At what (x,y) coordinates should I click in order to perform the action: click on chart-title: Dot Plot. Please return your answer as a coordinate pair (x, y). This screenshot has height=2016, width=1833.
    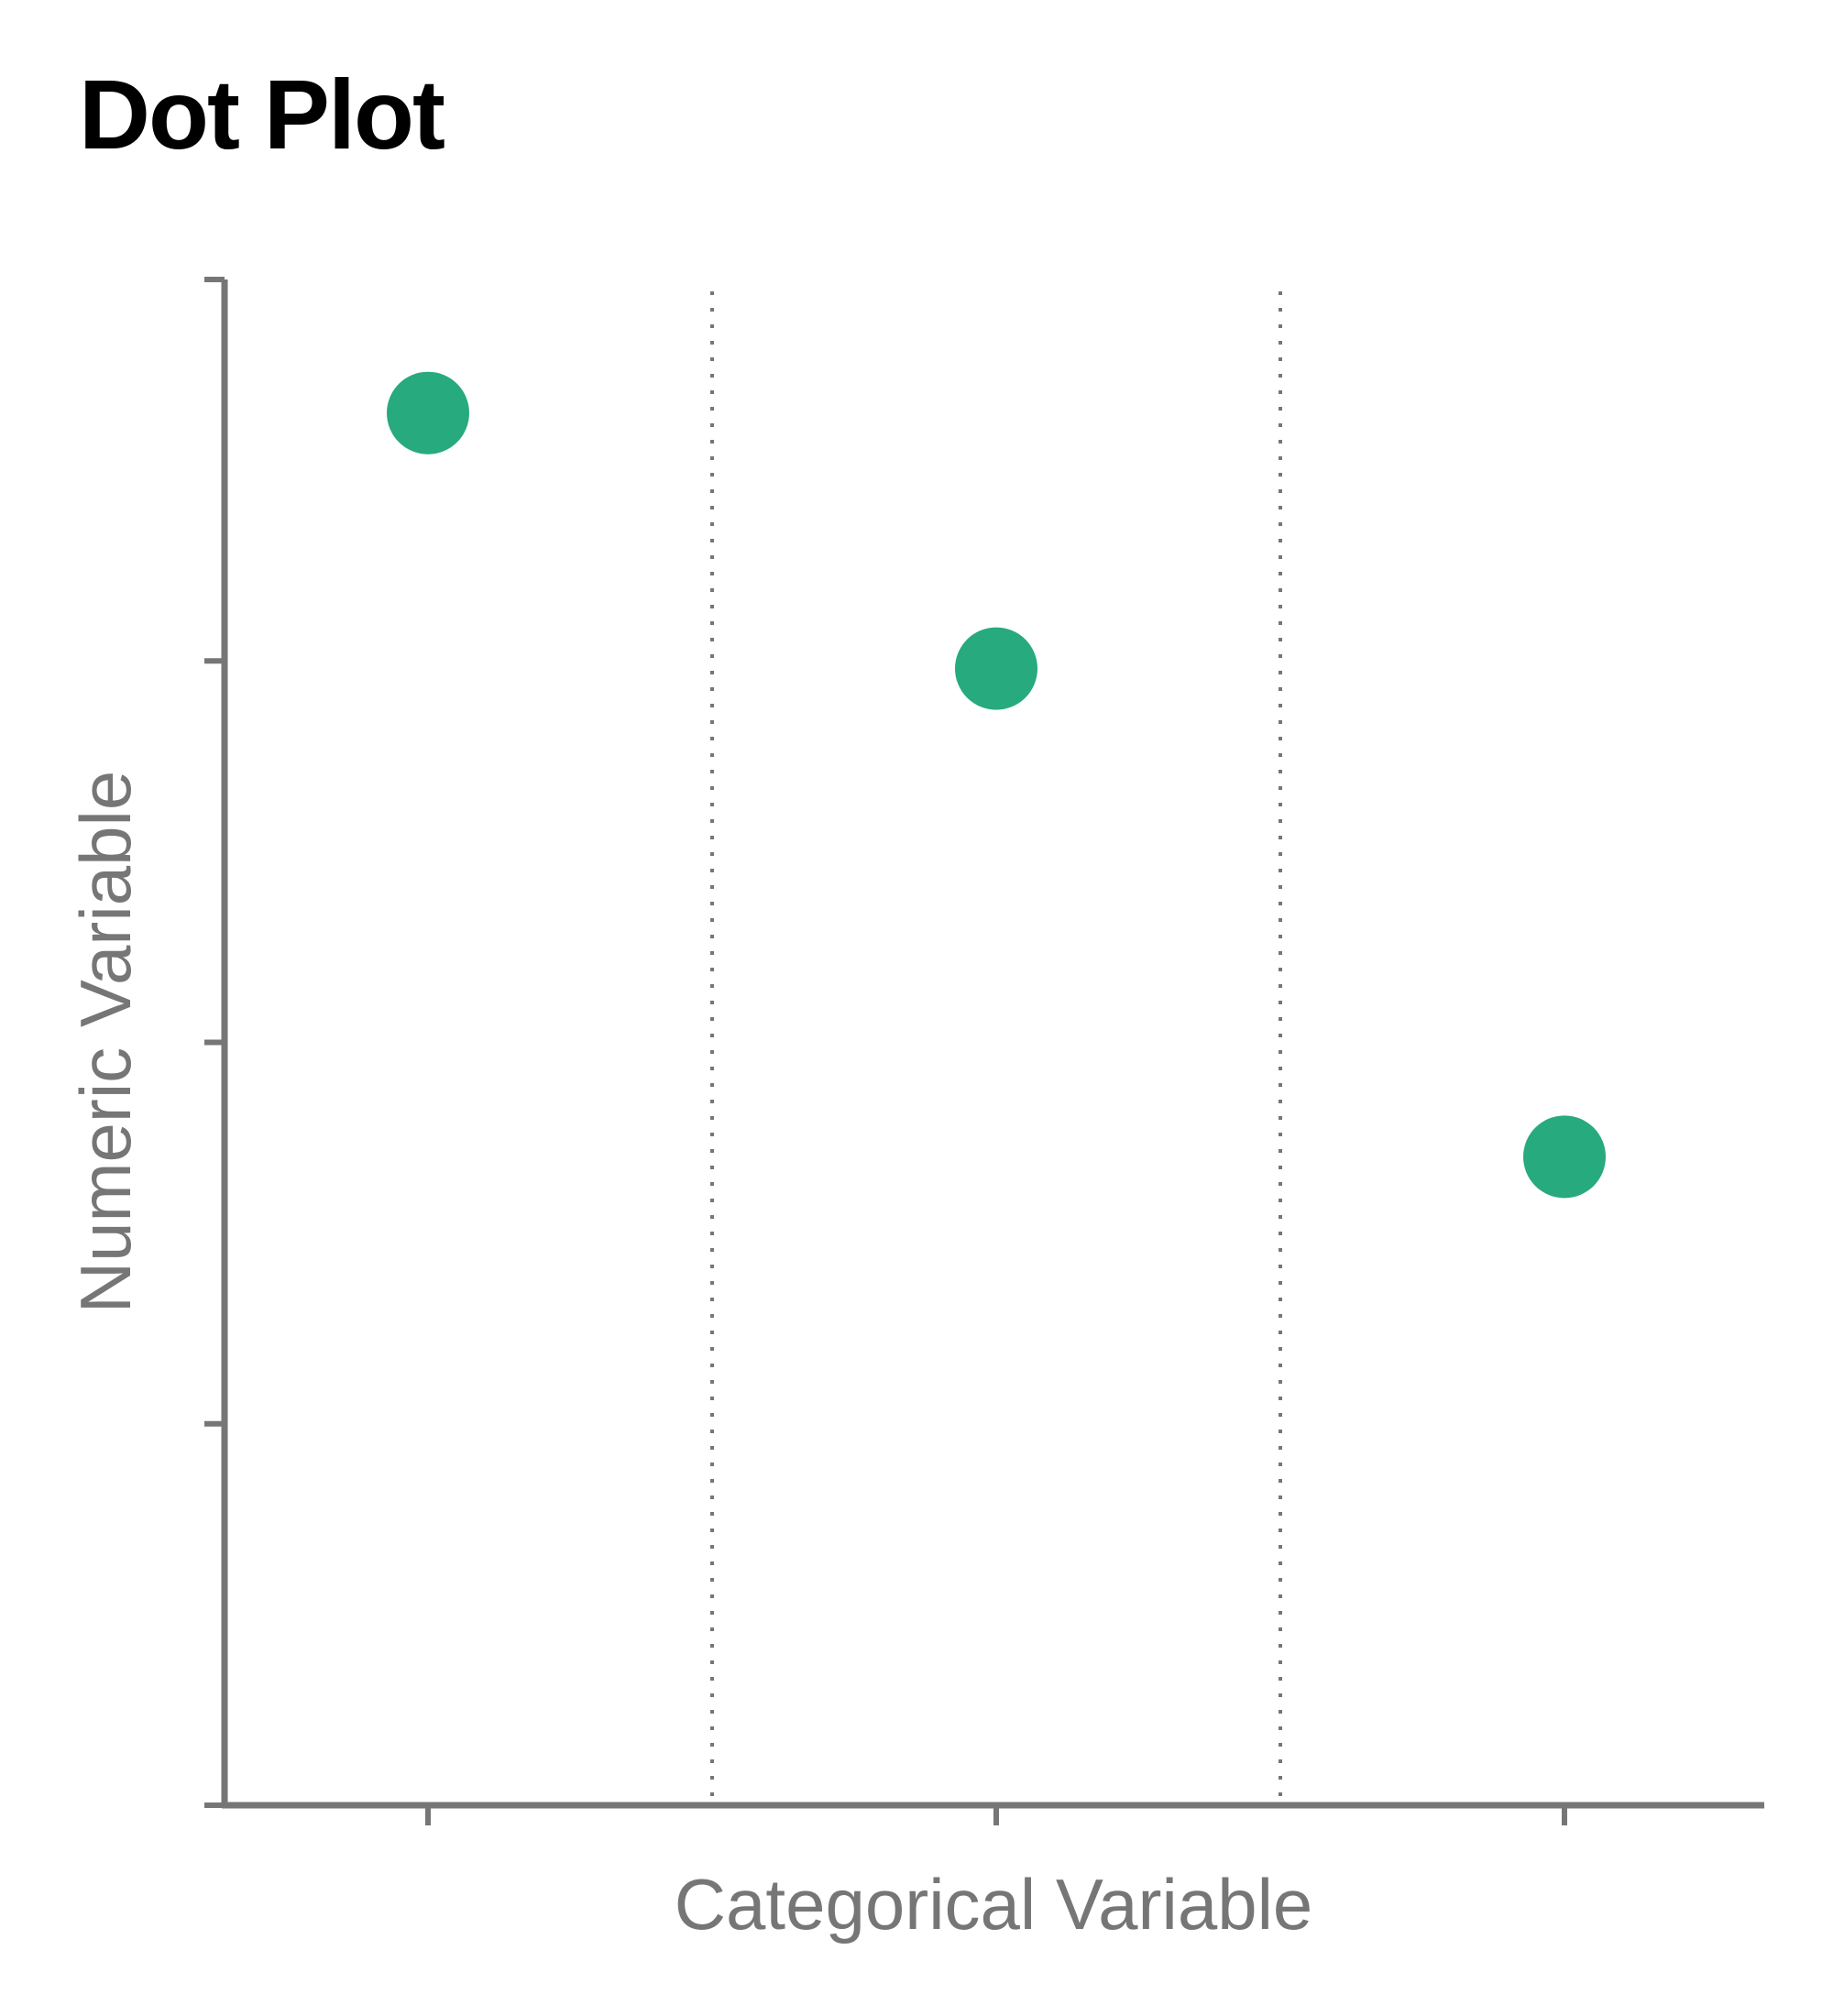
    Looking at the image, I should click on (262, 114).